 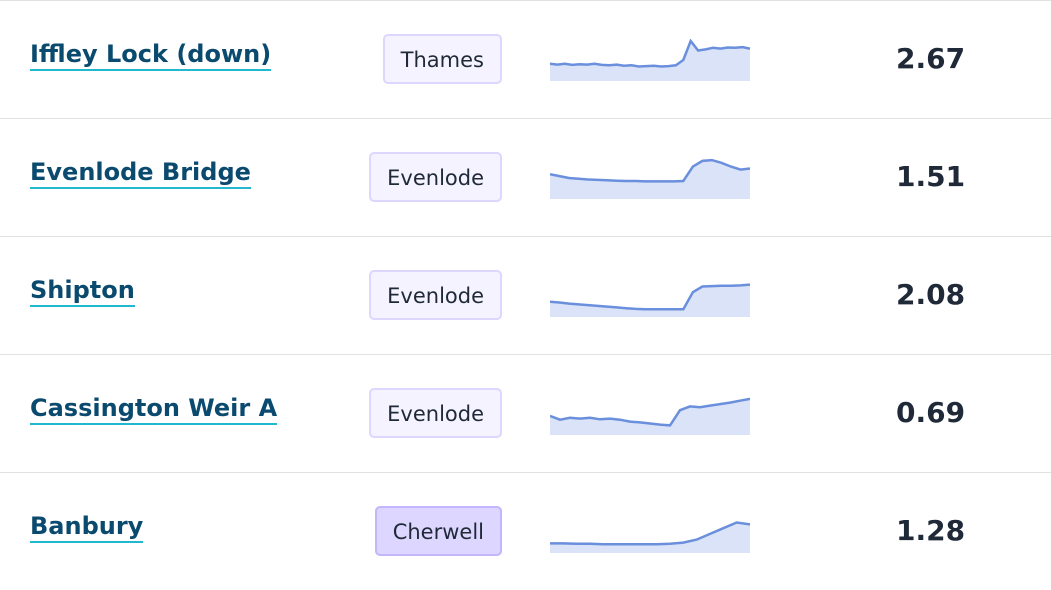 What do you see at coordinates (931, 58) in the screenshot?
I see `level-value: 2.67` at bounding box center [931, 58].